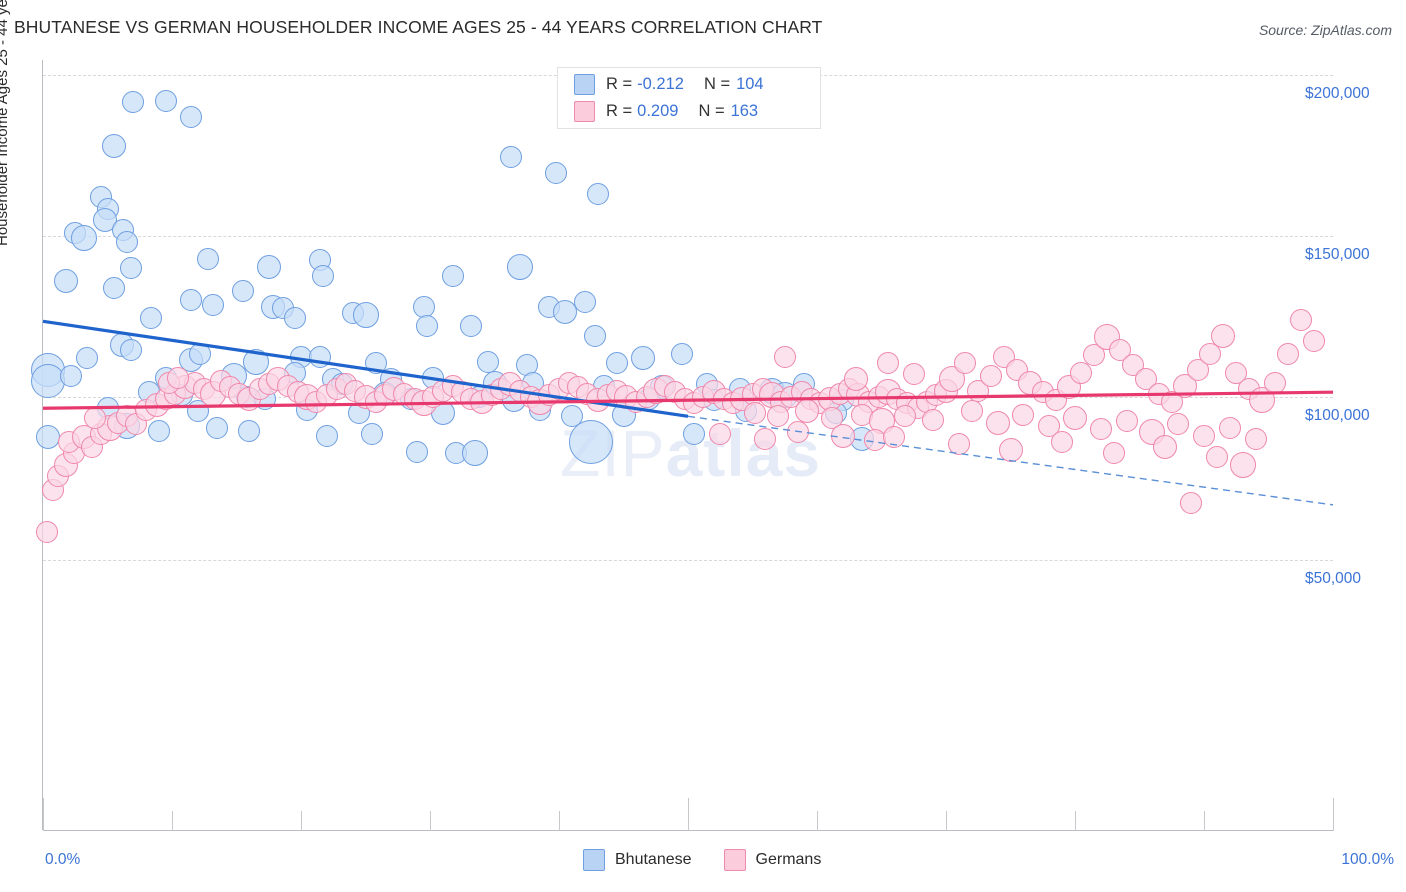  Describe the element at coordinates (1337, 254) in the screenshot. I see `y-axis-tick-label: $150,000` at that location.